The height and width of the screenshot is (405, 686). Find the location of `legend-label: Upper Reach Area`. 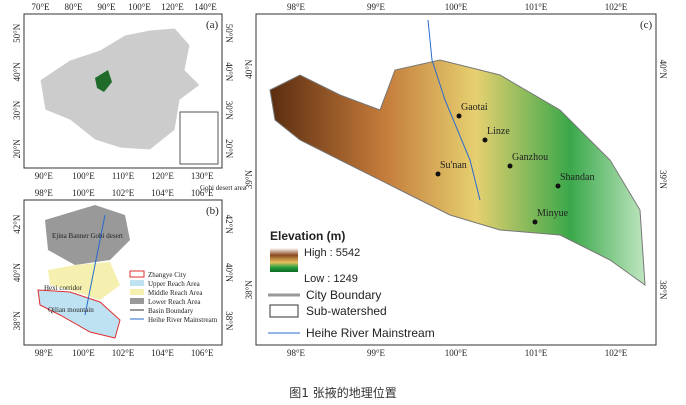

legend-label: Upper Reach Area is located at coordinates (174, 284).